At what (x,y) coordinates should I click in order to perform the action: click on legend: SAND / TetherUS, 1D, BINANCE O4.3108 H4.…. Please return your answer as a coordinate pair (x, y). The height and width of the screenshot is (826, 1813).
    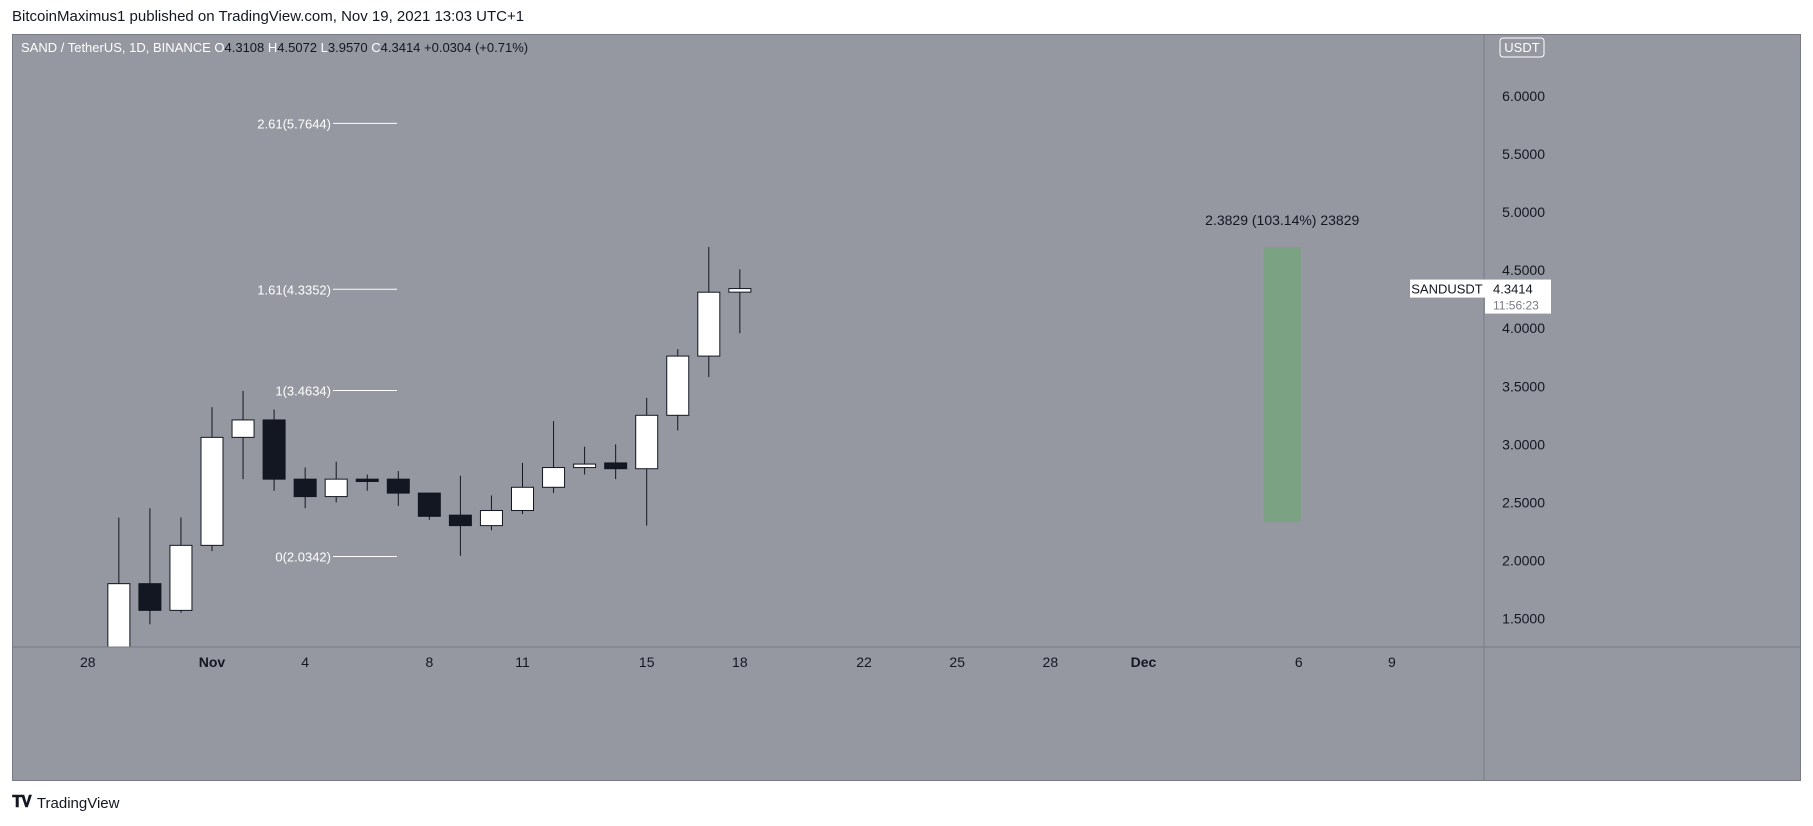
    Looking at the image, I should click on (274, 47).